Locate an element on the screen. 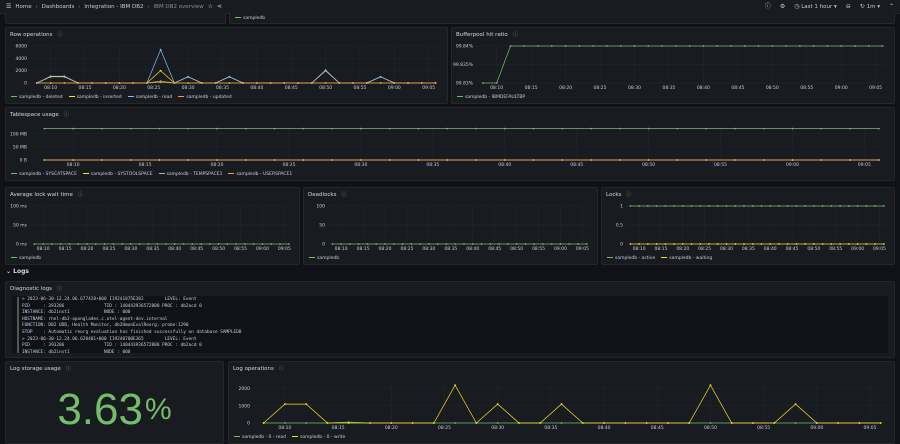 The height and width of the screenshot is (444, 900). legend-item: sampledb - IBMDEFAULTBP is located at coordinates (491, 97).